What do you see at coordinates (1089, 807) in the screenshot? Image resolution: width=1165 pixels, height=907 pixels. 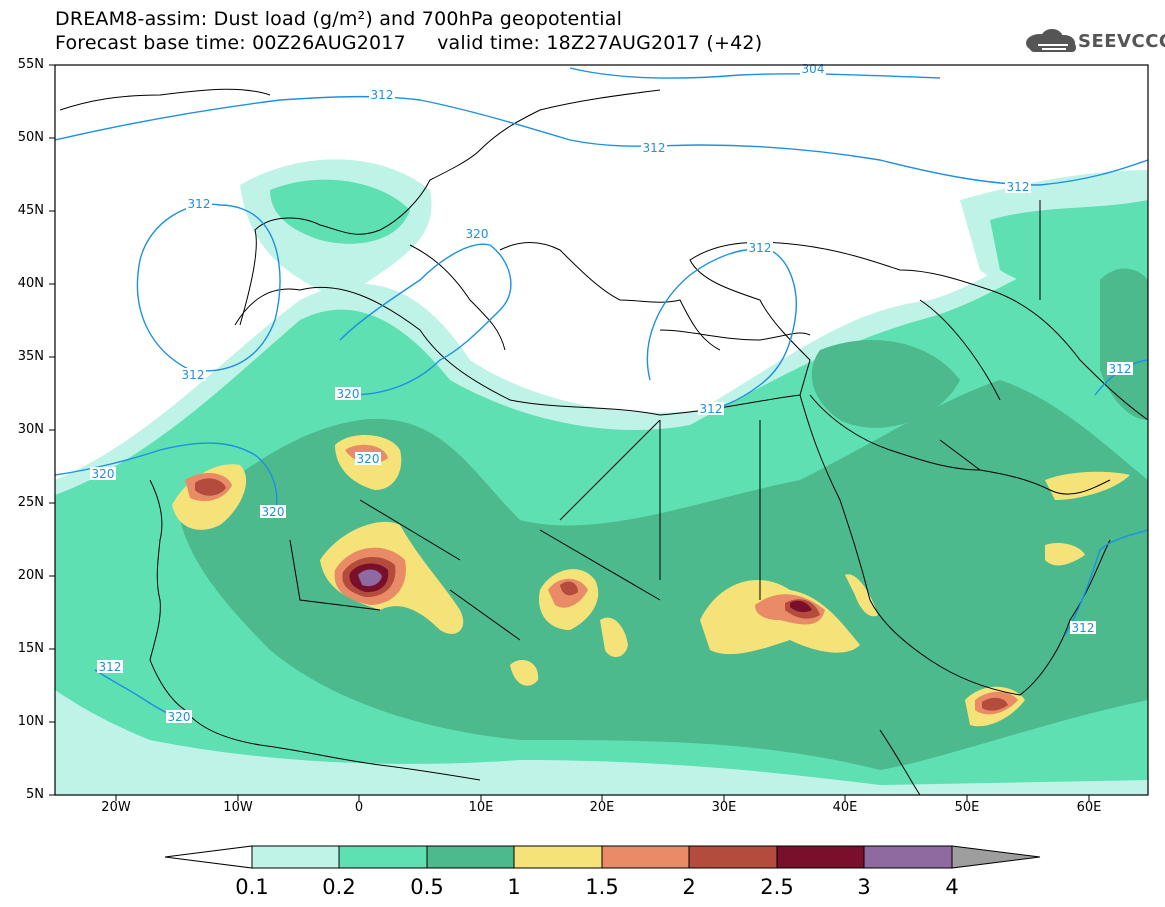 I see `lon-label: 60E` at bounding box center [1089, 807].